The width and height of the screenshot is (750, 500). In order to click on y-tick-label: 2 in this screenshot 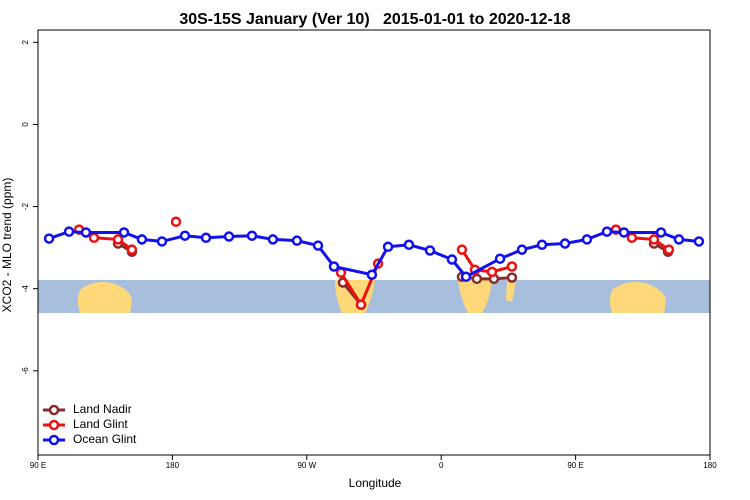, I will do `click(25, 42)`.